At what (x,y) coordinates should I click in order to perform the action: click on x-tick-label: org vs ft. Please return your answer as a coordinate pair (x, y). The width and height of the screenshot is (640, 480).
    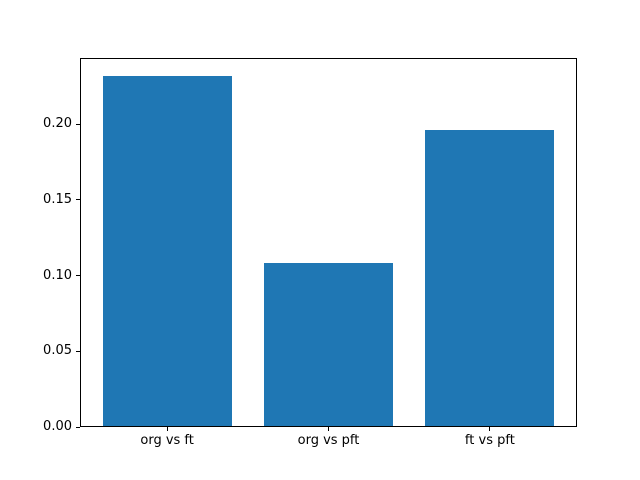
    Looking at the image, I should click on (167, 440).